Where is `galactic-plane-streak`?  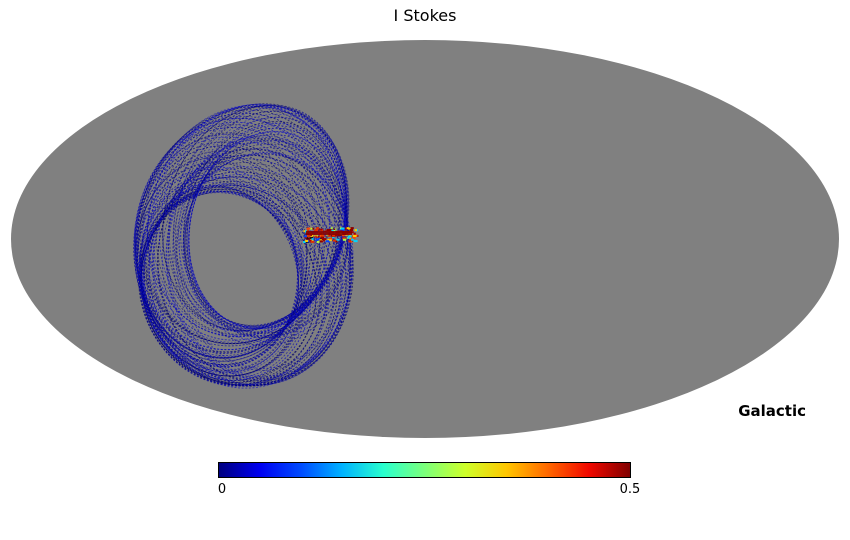
galactic-plane-streak is located at coordinates (331, 235).